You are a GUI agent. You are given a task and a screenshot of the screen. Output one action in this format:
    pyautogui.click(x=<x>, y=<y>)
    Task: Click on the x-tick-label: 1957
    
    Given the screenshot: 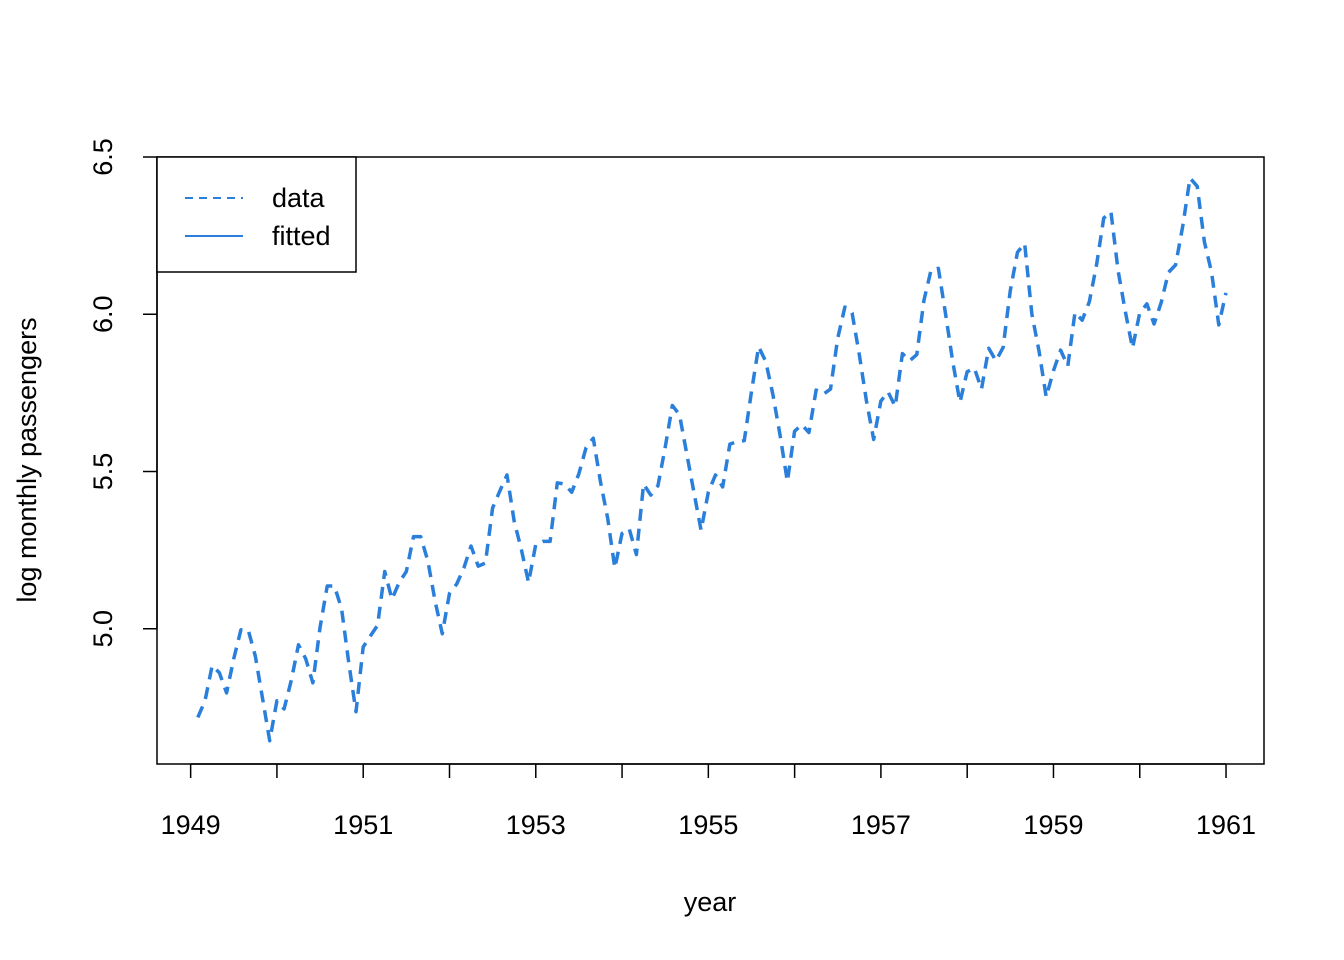 What is the action you would take?
    pyautogui.click(x=881, y=825)
    